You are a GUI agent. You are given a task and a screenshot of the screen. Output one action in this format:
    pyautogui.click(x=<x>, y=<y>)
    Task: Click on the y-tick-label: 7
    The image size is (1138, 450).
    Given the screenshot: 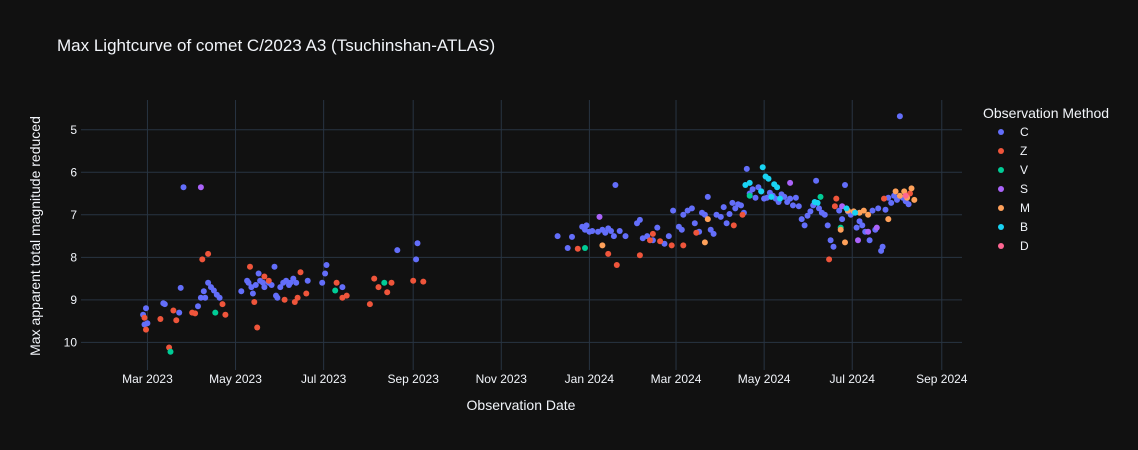 What is the action you would take?
    pyautogui.click(x=73, y=215)
    